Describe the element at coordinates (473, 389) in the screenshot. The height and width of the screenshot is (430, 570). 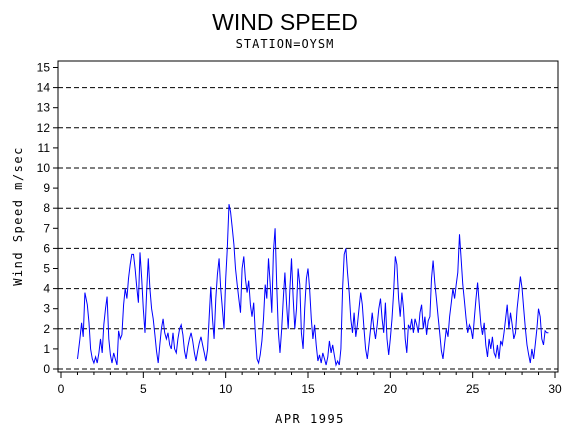
I see `x-tick-label-25: 25` at that location.